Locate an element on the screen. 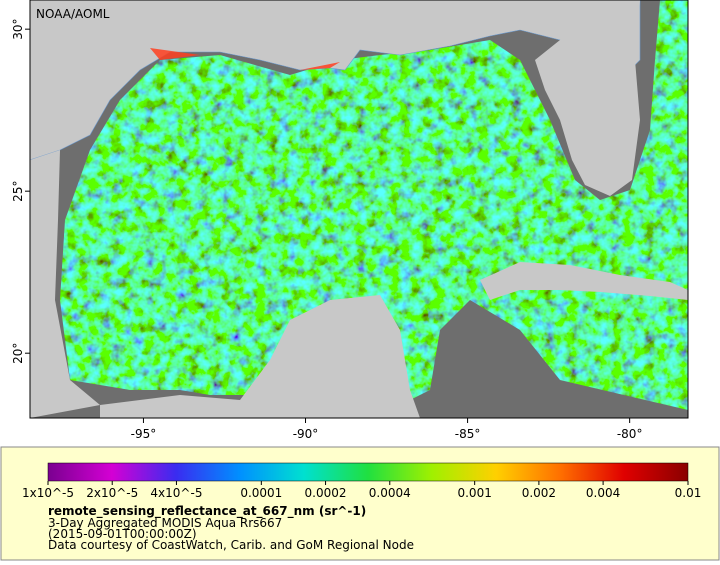 The height and width of the screenshot is (565, 720). land-yucatan is located at coordinates (260, 356).